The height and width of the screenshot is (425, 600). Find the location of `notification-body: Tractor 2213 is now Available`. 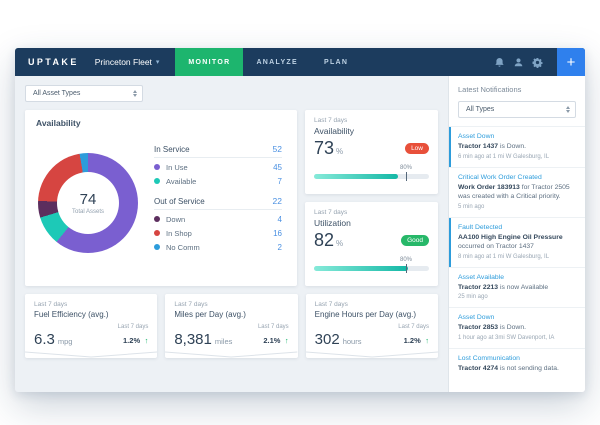

notification-body: Tractor 2213 is now Available is located at coordinates (503, 287).